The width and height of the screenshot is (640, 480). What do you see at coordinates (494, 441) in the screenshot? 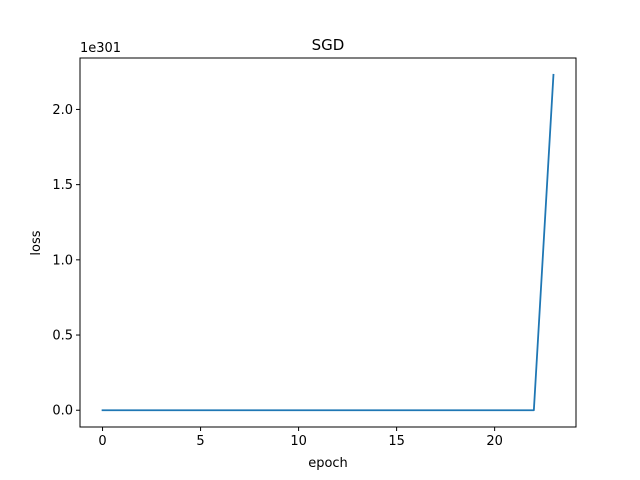
I see `x-tick-label: 20` at bounding box center [494, 441].